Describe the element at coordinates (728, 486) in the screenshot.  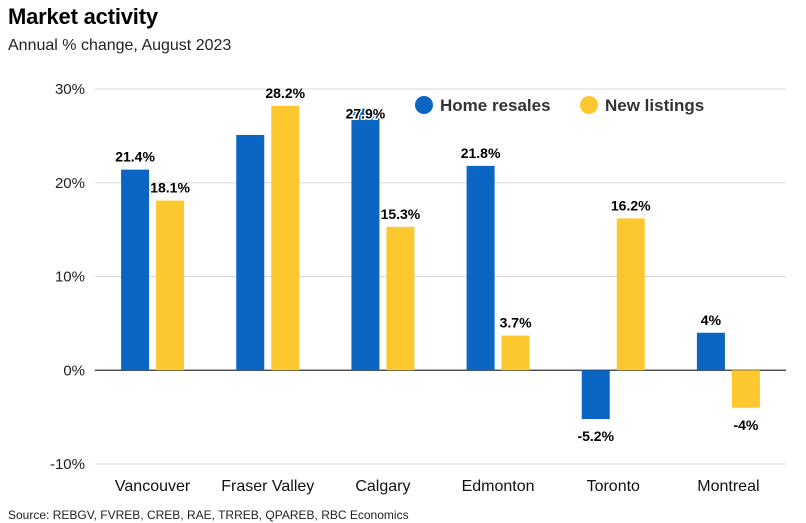
I see `x-category-label: Montreal` at that location.